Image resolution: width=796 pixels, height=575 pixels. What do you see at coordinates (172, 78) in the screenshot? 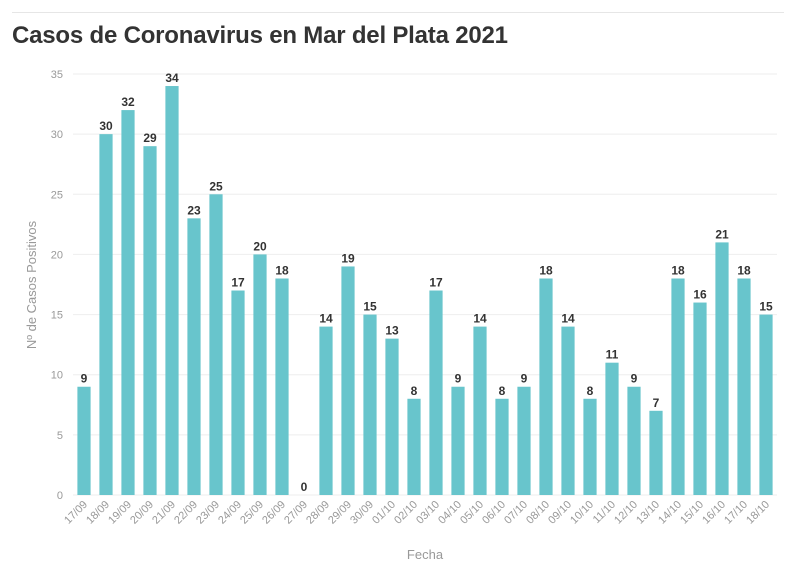
I see `data-label: 34` at bounding box center [172, 78].